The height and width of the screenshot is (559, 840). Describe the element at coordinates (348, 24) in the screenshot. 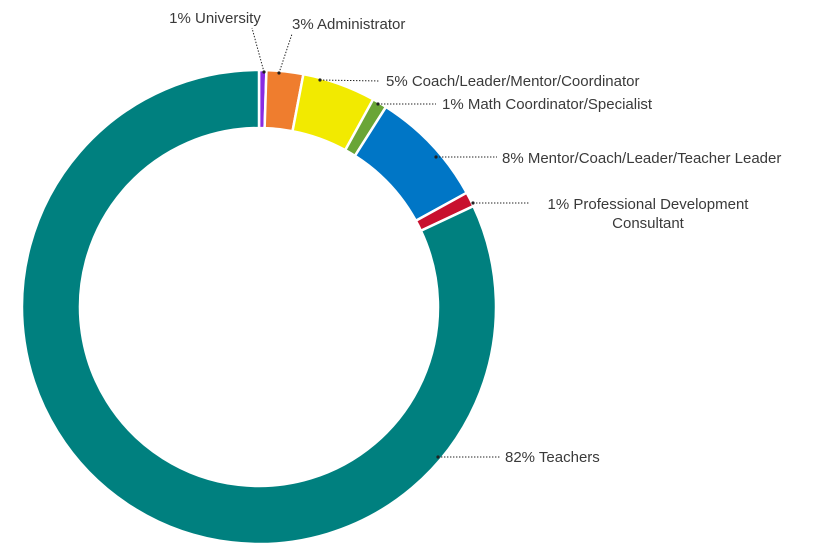

I see `data-label-administrator: 3% Administrator` at that location.